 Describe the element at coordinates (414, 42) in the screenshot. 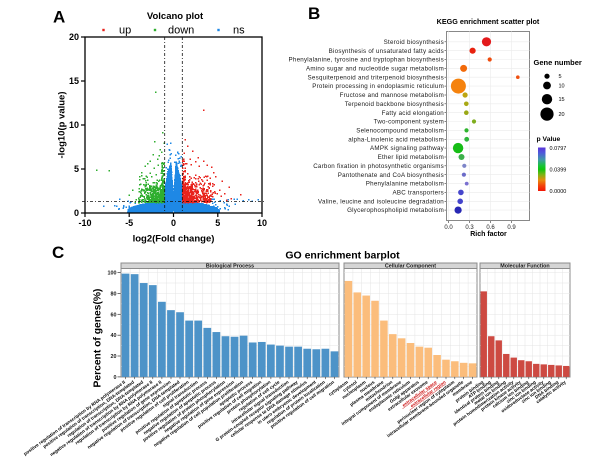

I see `svg-text: Steroid biosynthesis` at that location.